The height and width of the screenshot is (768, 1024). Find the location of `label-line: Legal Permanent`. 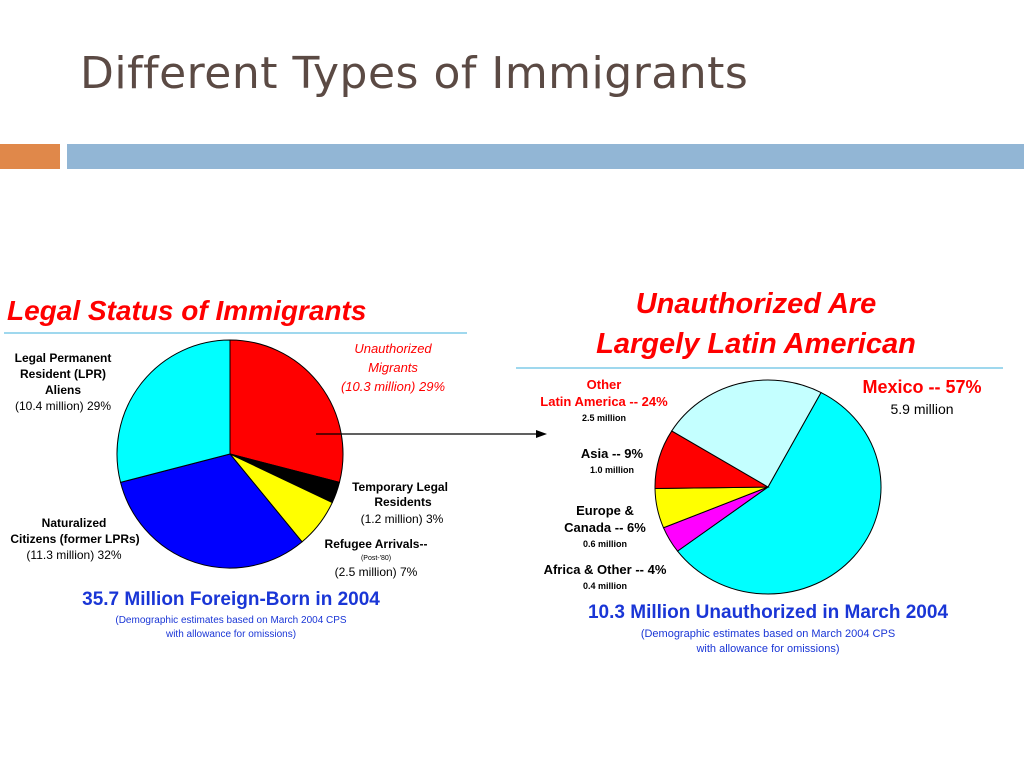

label-line: Legal Permanent is located at coordinates (63, 358).